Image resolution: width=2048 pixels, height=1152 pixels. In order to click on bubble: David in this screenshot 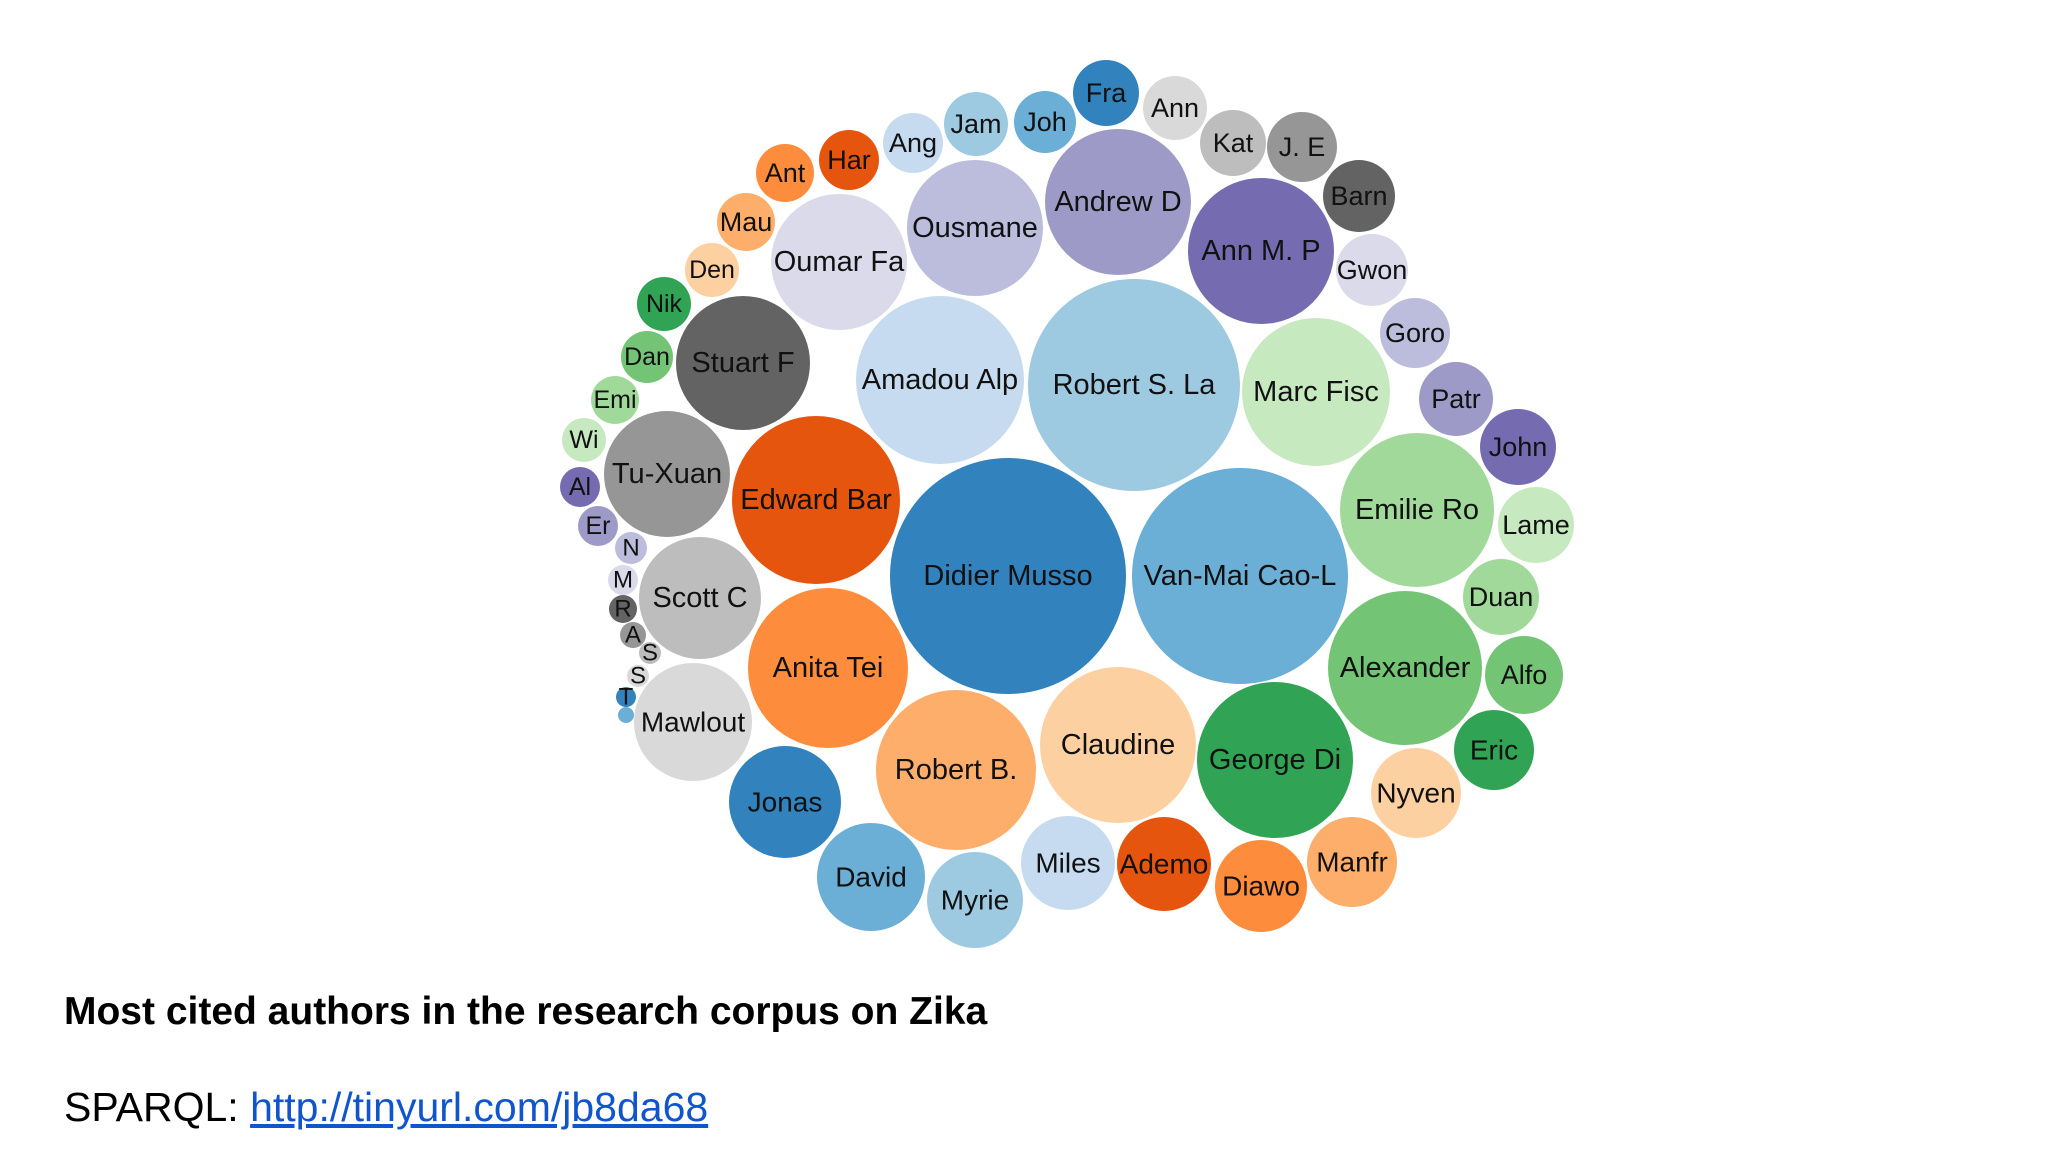, I will do `click(871, 877)`.